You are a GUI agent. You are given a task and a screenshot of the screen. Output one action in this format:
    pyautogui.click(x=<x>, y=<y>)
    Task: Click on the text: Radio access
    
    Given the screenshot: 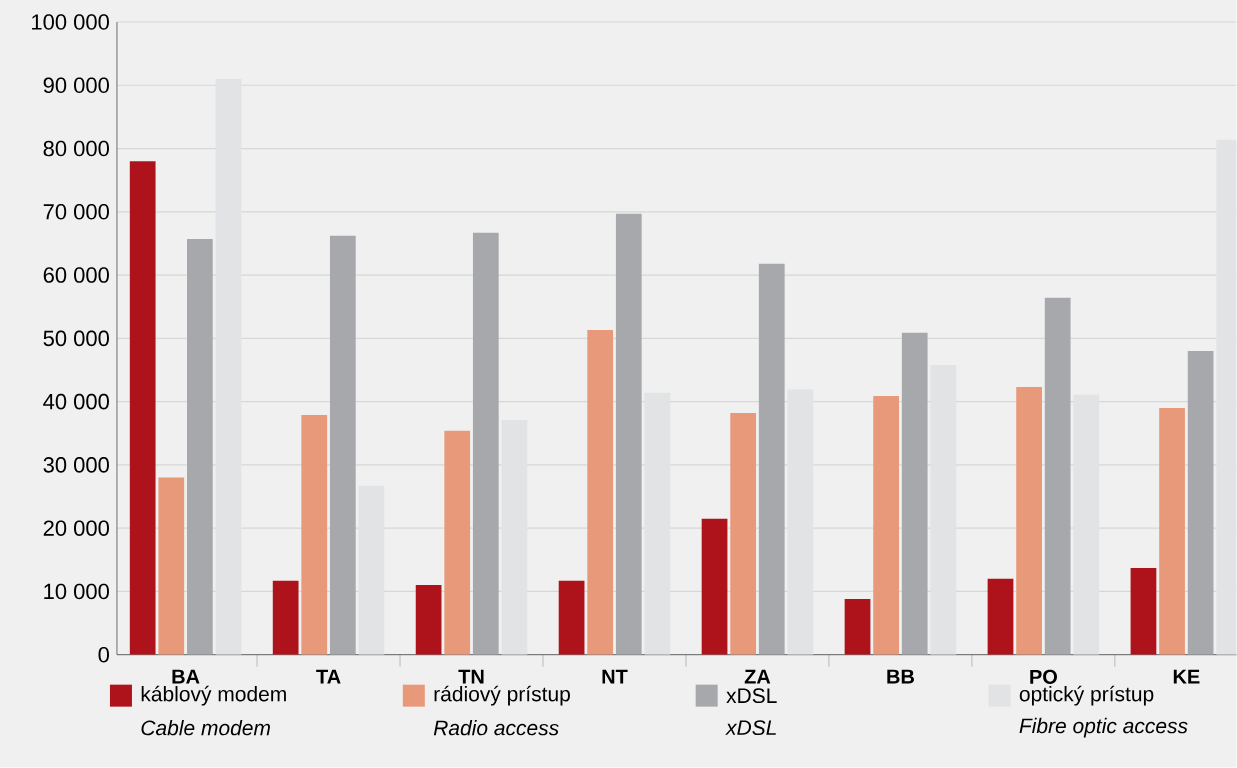 What is the action you would take?
    pyautogui.click(x=496, y=728)
    